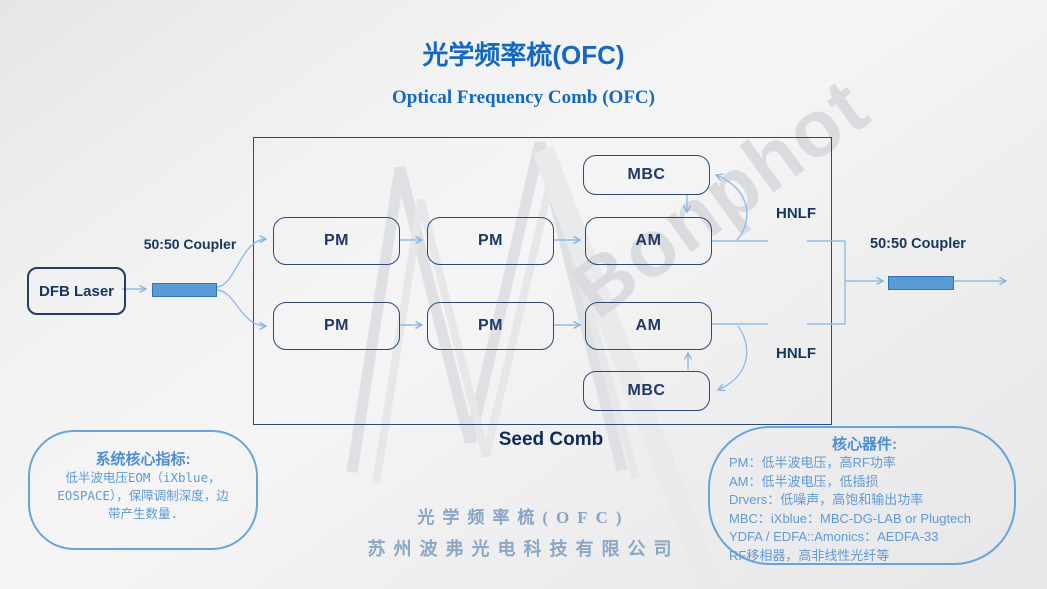 The image size is (1047, 589). Describe the element at coordinates (809, 555) in the screenshot. I see `core-components-line: RF移相器，高非线性光纤等` at that location.